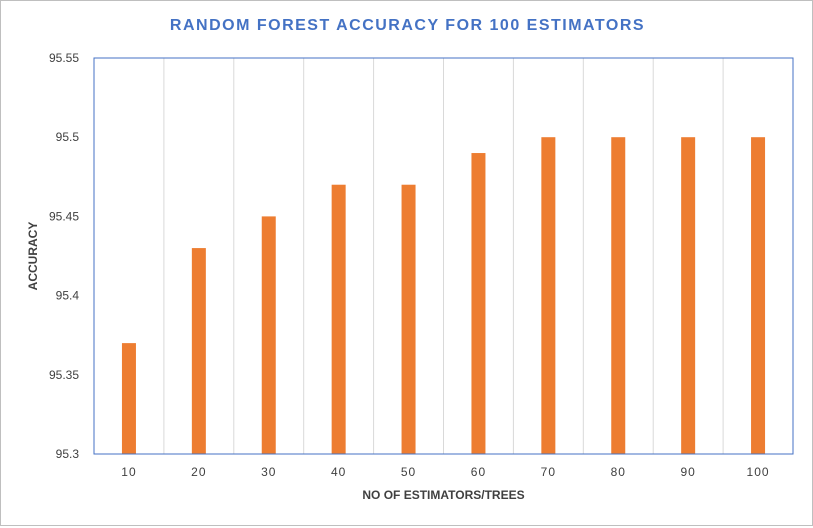 This screenshot has width=813, height=528. What do you see at coordinates (338, 472) in the screenshot?
I see `x-tick-label: 40` at bounding box center [338, 472].